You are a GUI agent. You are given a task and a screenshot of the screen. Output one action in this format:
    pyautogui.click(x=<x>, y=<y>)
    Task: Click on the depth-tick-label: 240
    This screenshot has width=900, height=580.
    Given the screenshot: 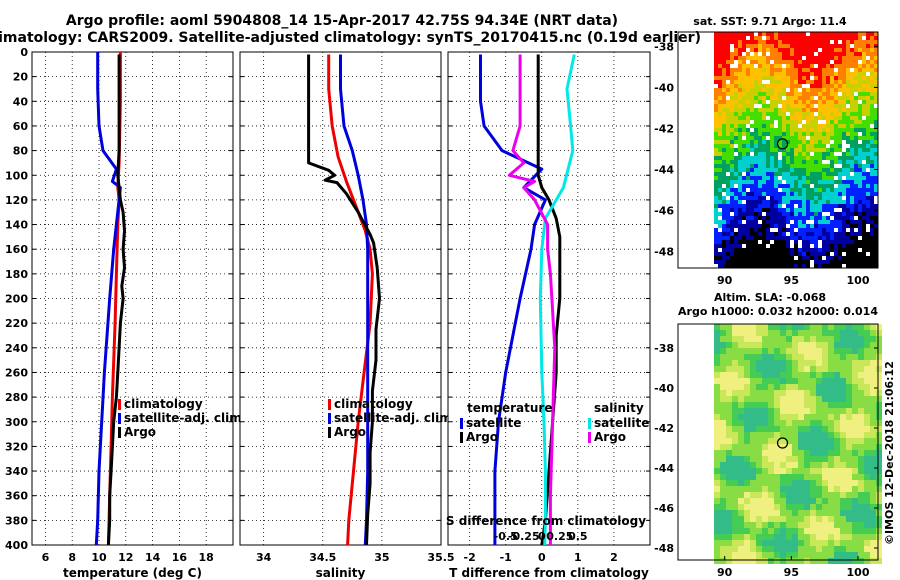 What is the action you would take?
    pyautogui.click(x=16, y=348)
    